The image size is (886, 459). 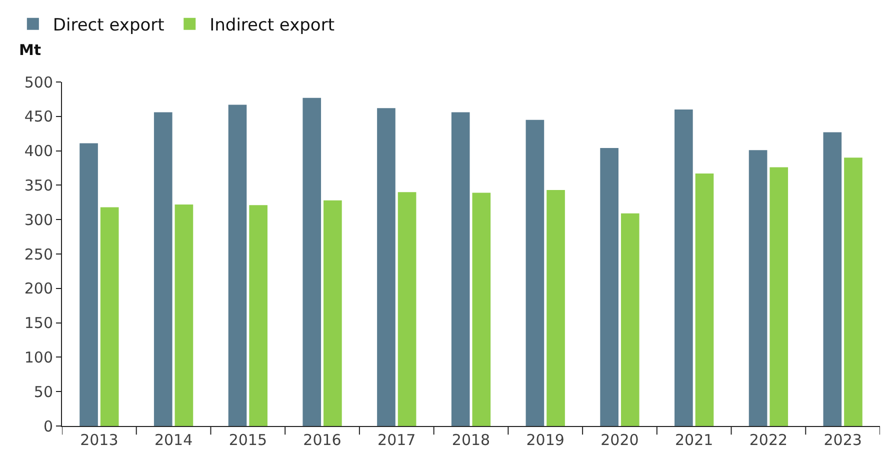 What do you see at coordinates (38, 254) in the screenshot?
I see `y-tick-label: 250` at bounding box center [38, 254].